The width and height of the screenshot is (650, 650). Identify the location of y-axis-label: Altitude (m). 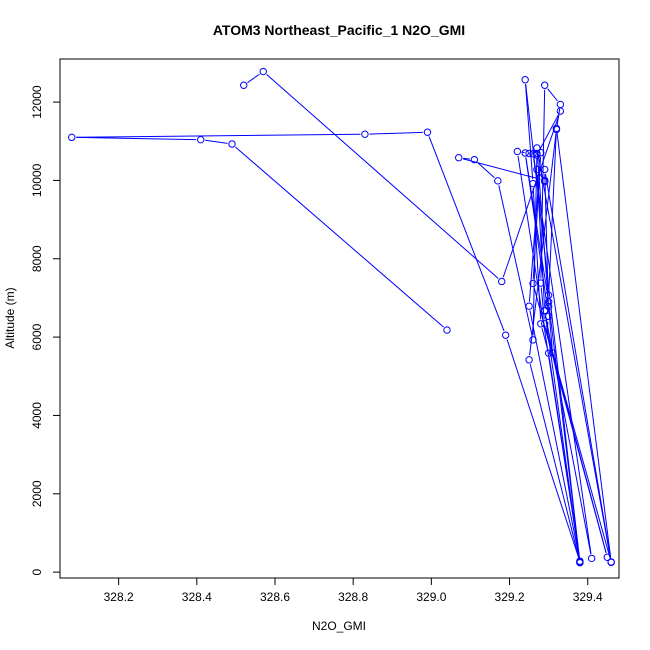
(10, 317).